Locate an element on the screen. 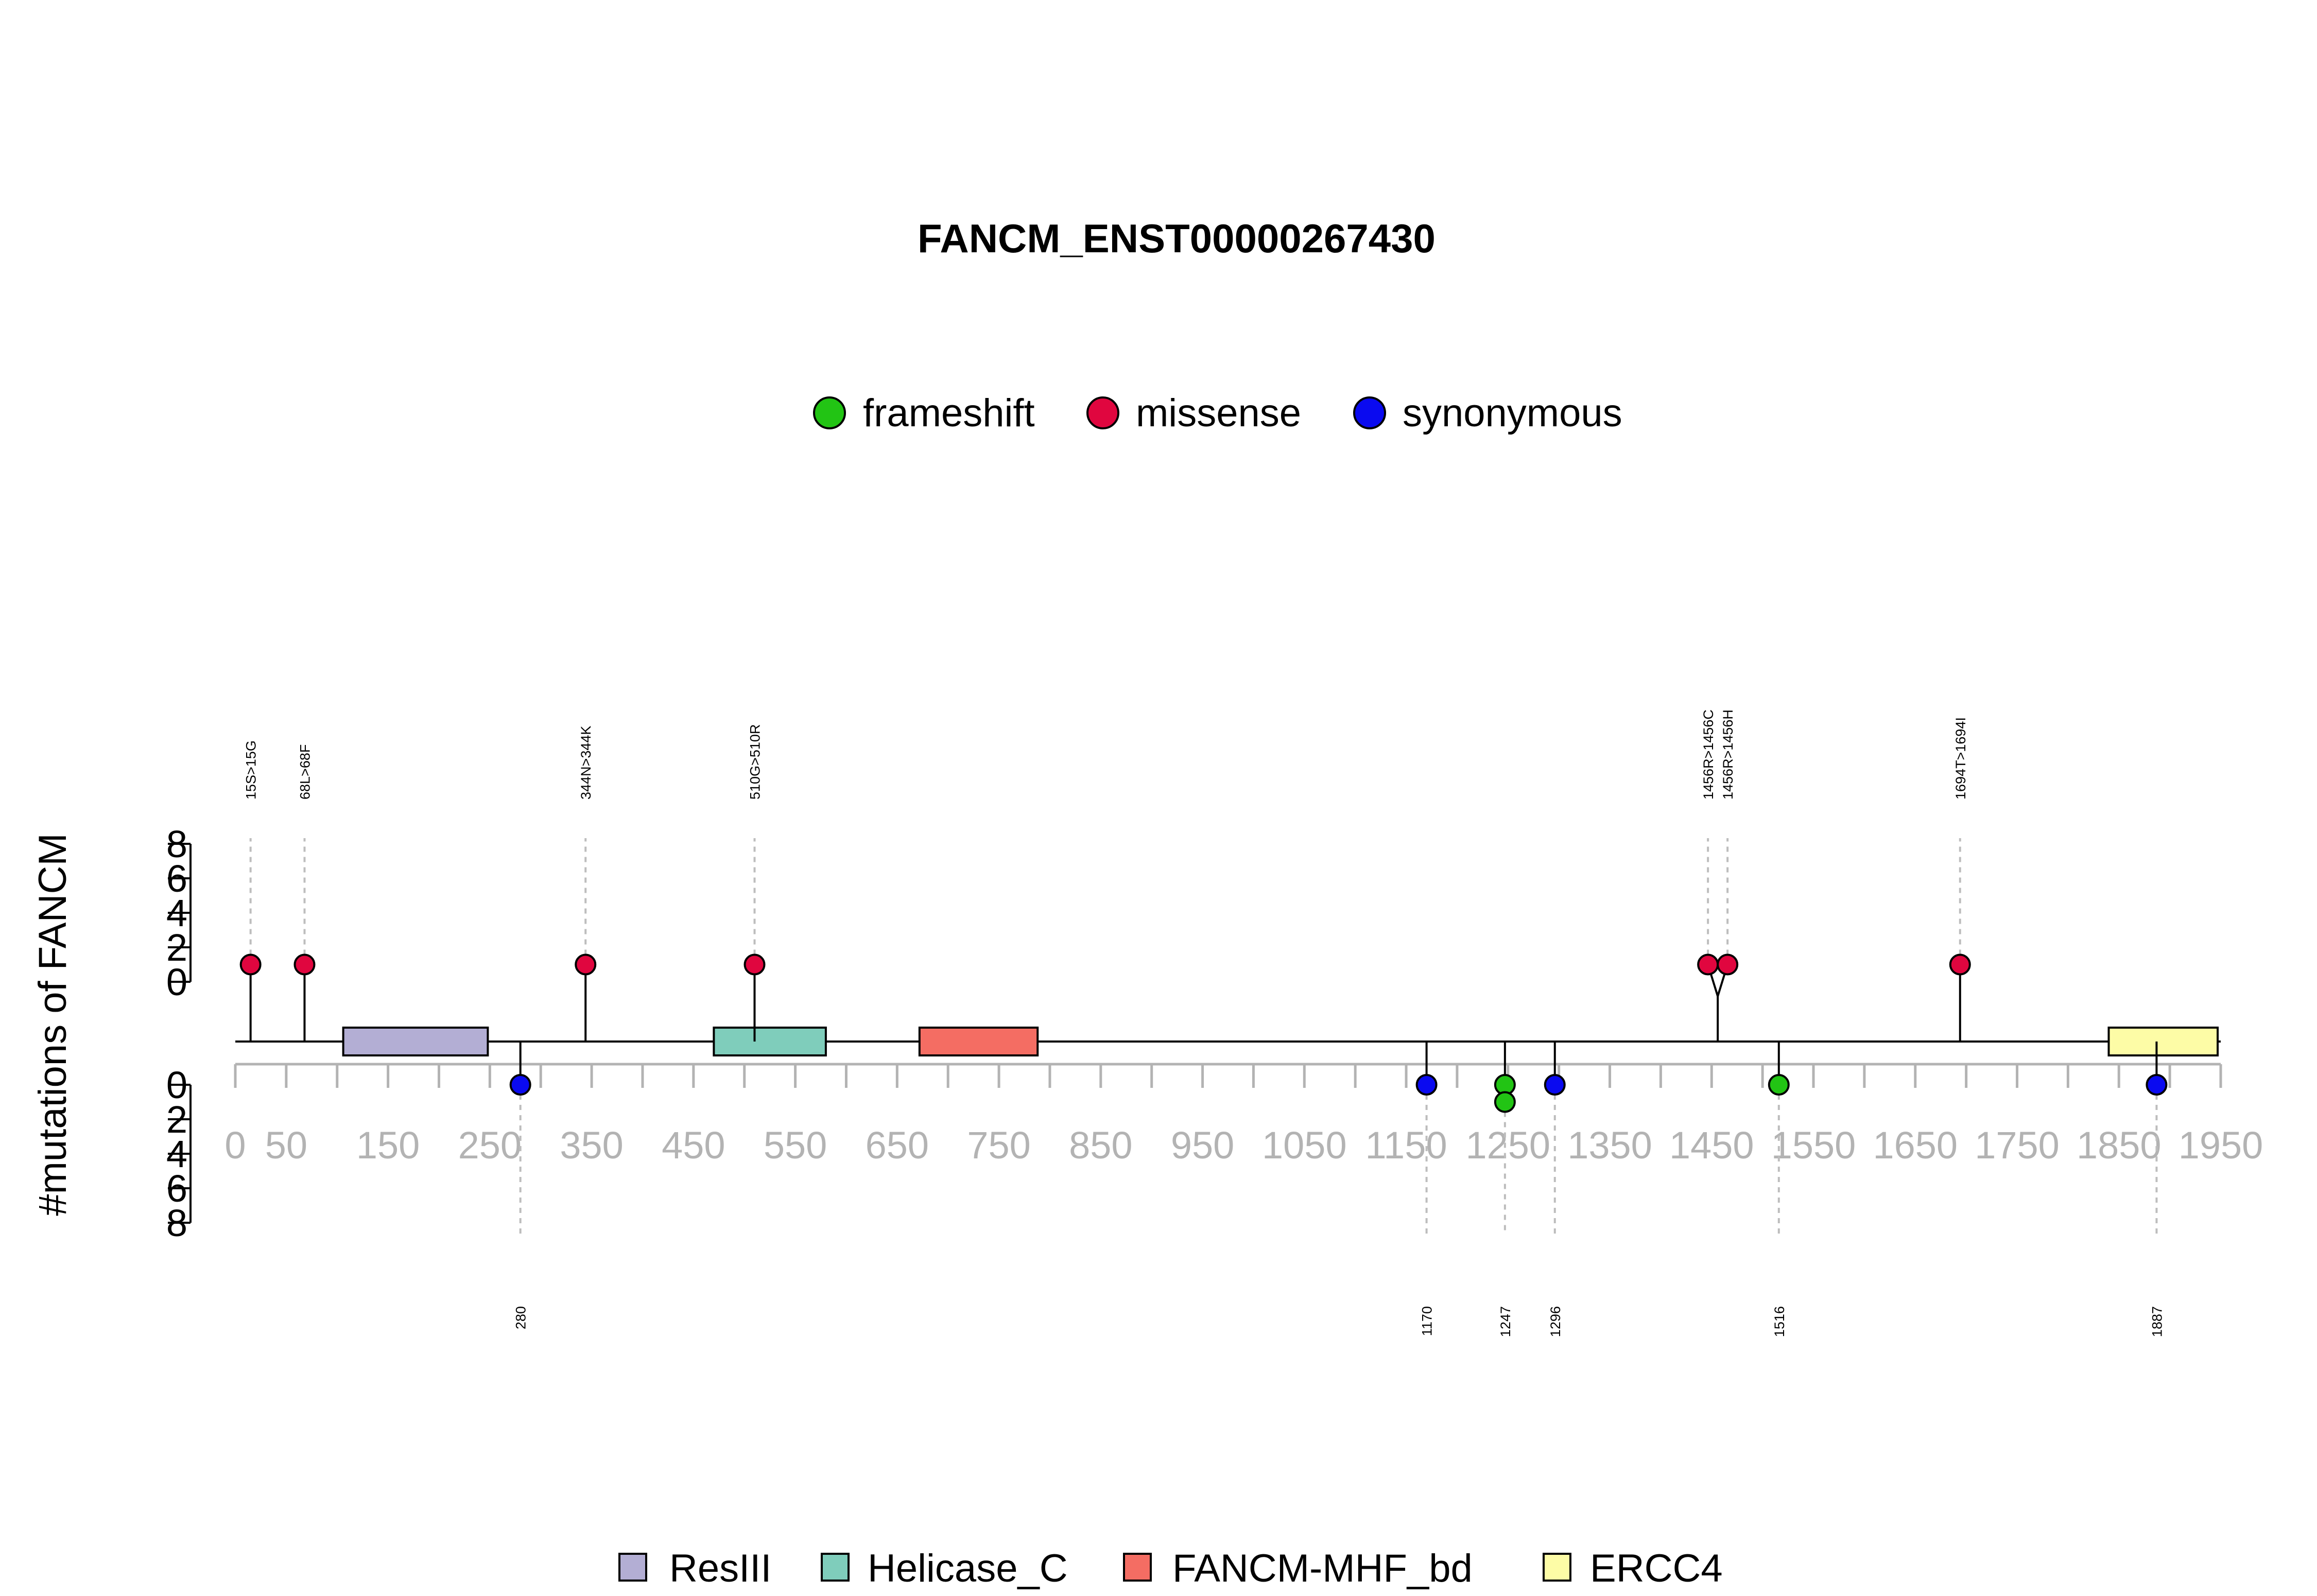 The width and height of the screenshot is (2317, 1596). domain-legend: ResIII Helicase_C FANCM-MHF_bd ERCC4 is located at coordinates (1170, 1569).